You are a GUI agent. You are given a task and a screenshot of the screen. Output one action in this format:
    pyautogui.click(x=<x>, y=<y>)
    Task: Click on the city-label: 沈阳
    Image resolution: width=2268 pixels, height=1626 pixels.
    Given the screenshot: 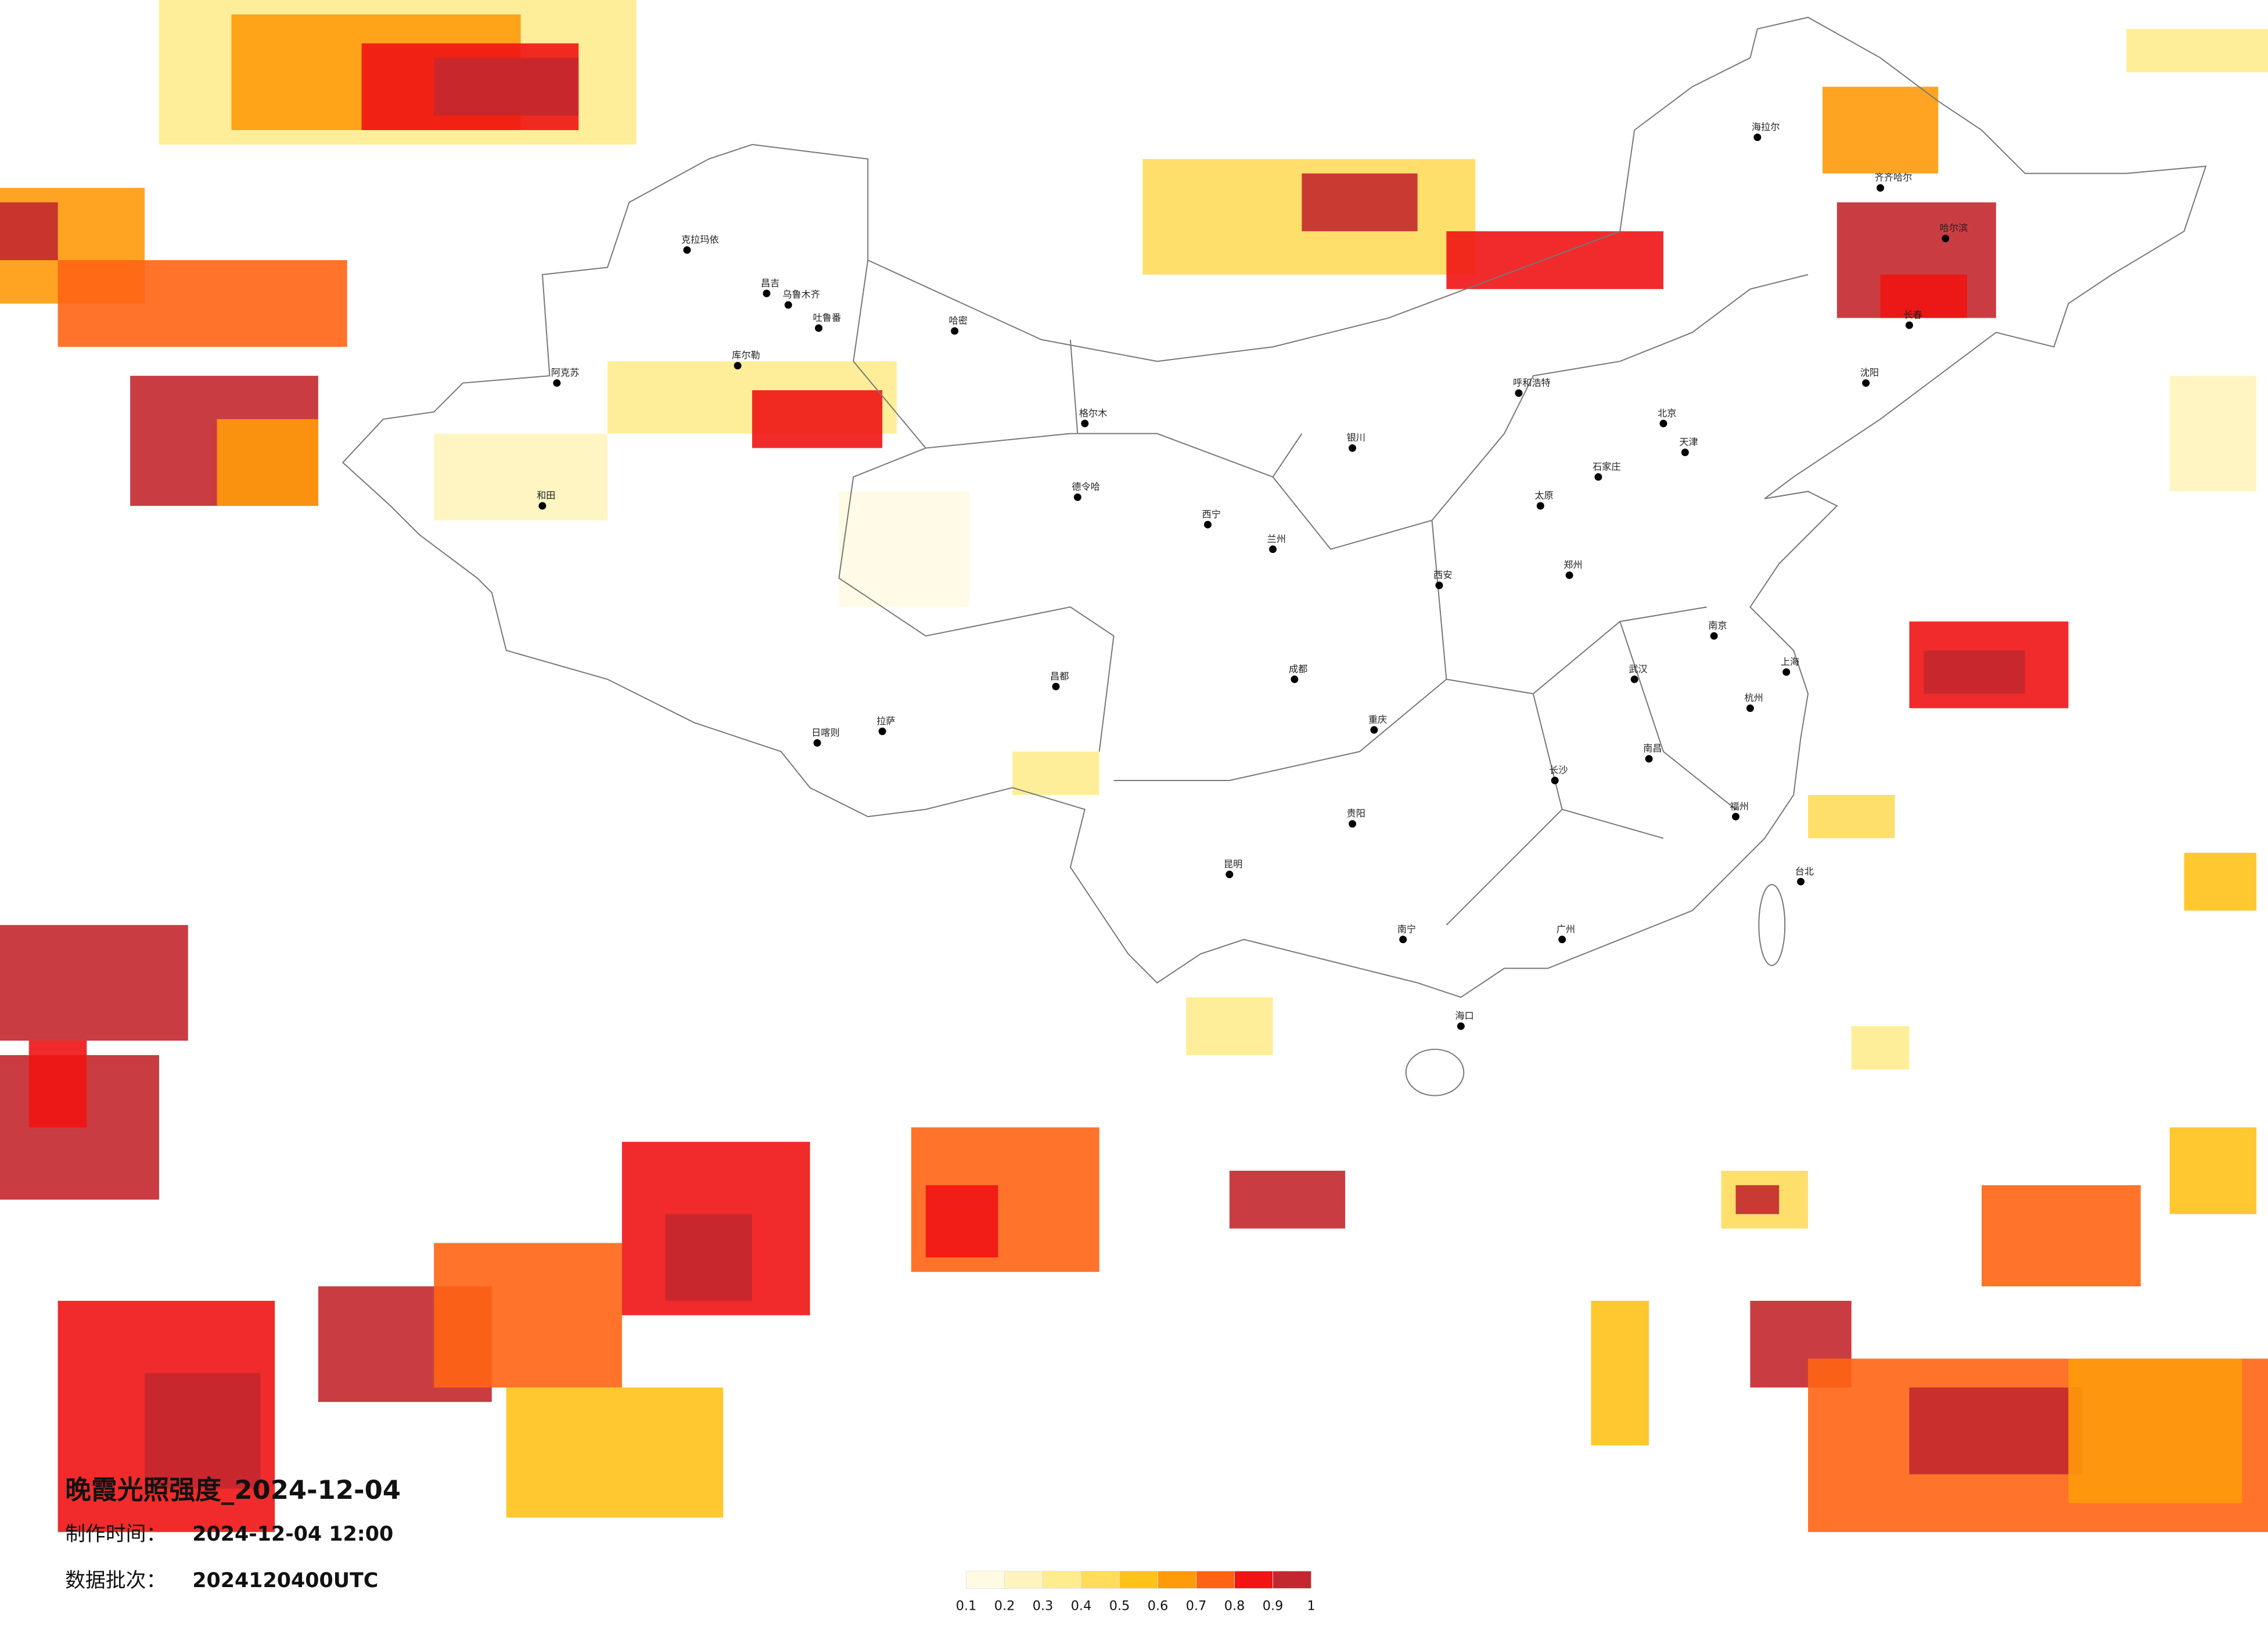 What is the action you would take?
    pyautogui.click(x=1869, y=372)
    